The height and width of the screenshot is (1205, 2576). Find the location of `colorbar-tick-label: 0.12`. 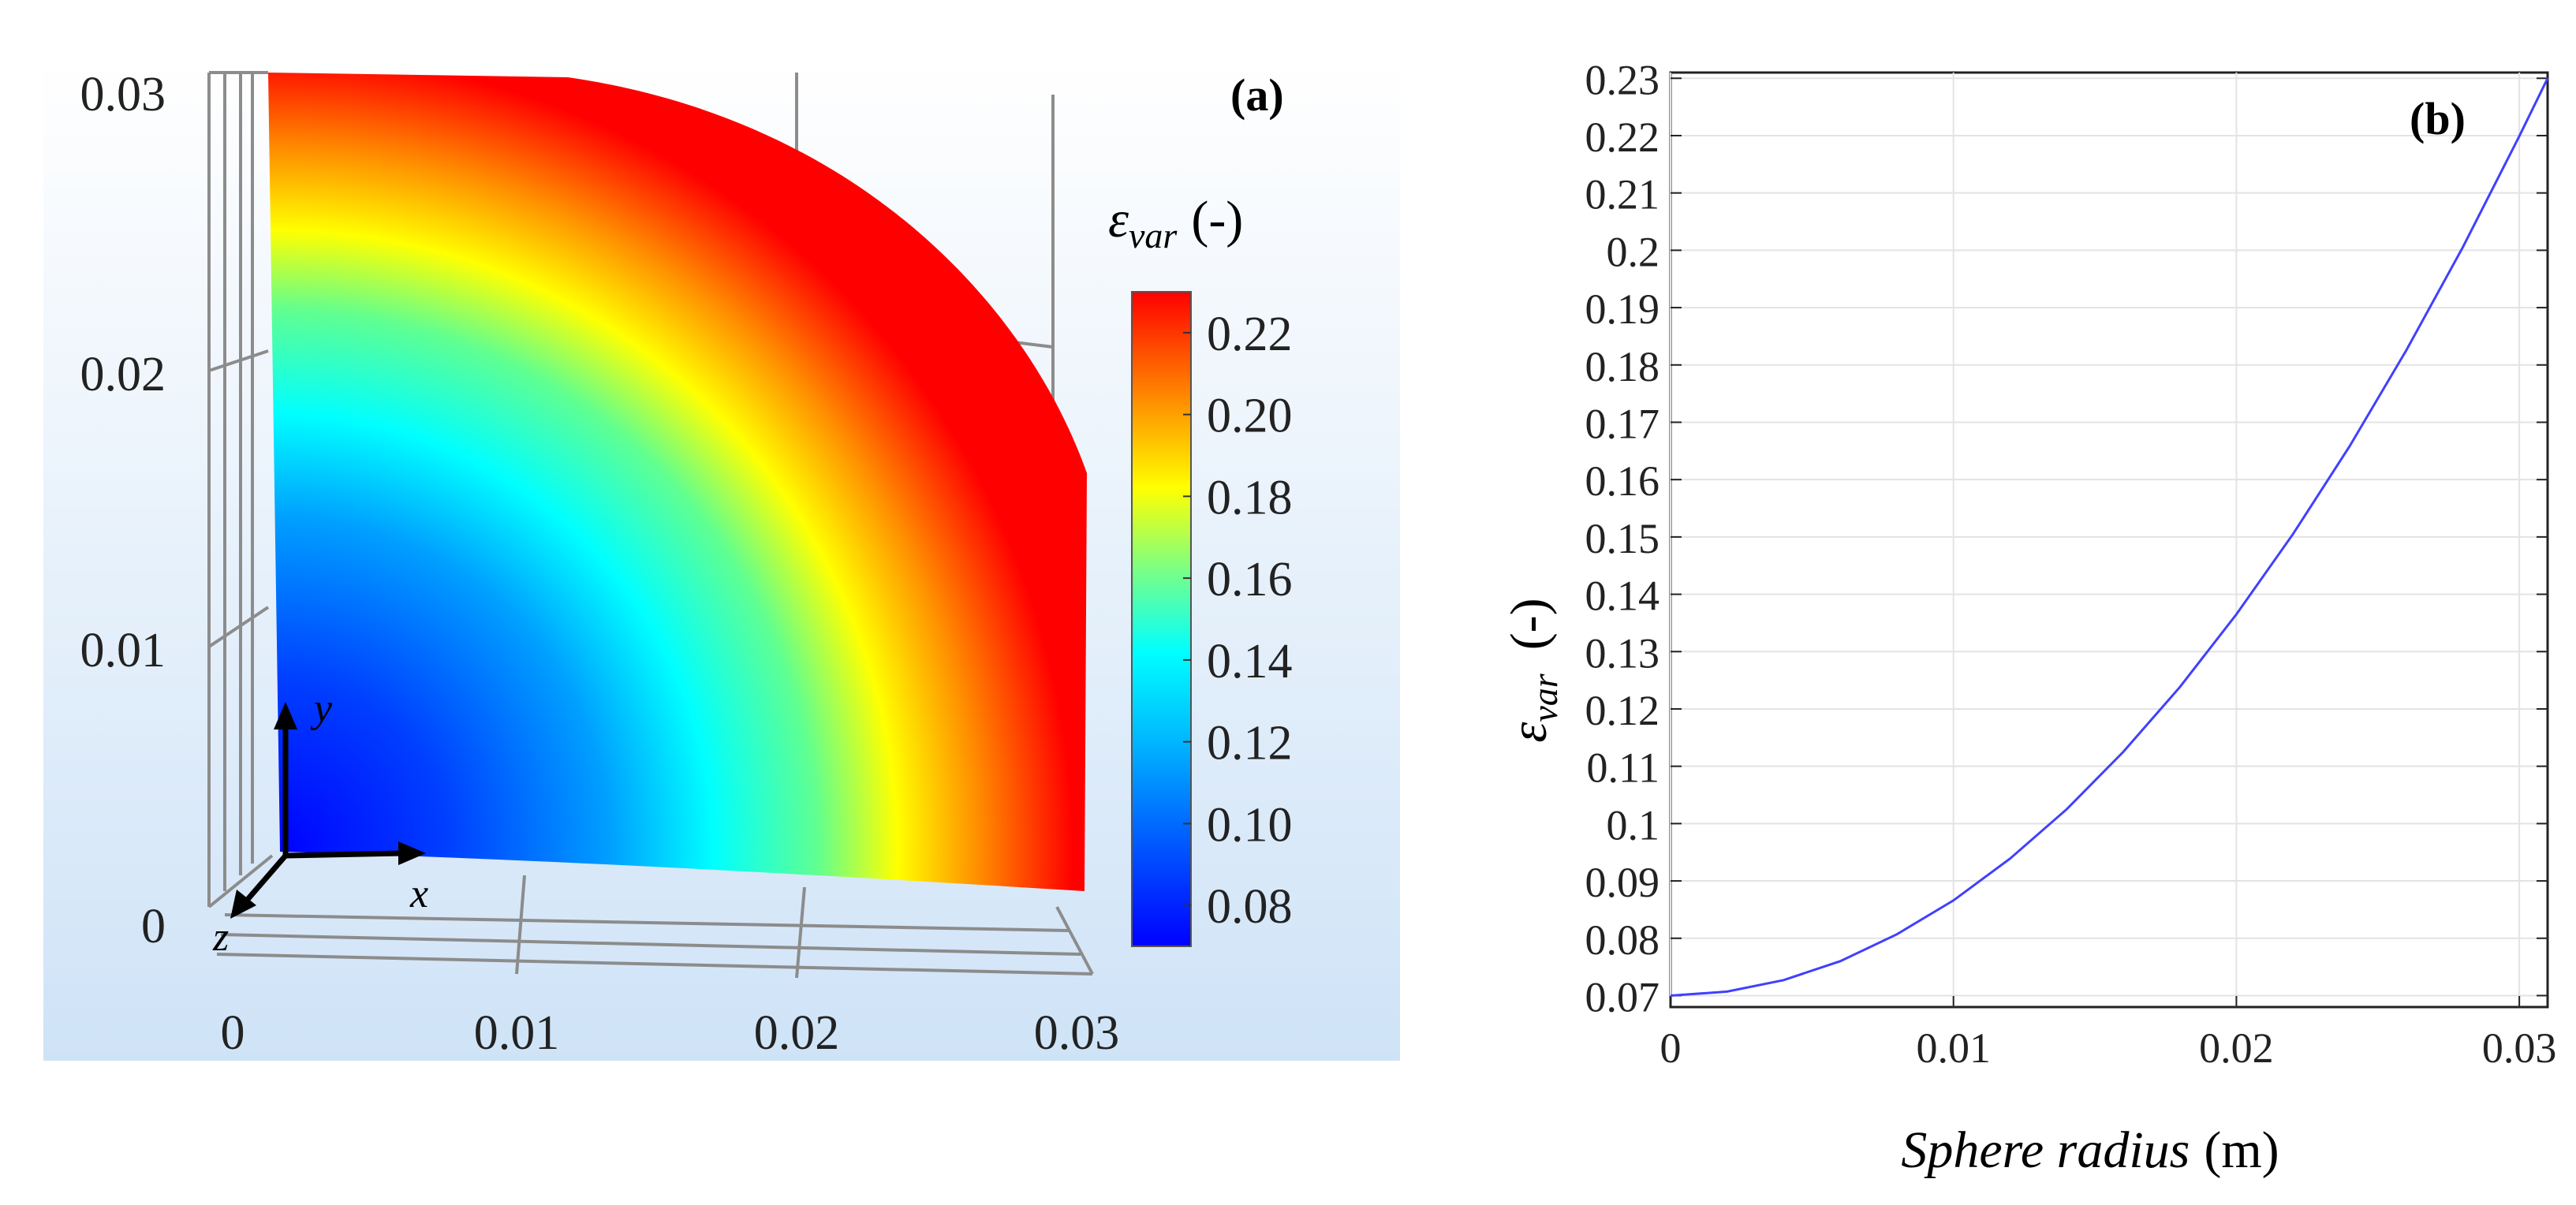

colorbar-tick-label: 0.12 is located at coordinates (1250, 743).